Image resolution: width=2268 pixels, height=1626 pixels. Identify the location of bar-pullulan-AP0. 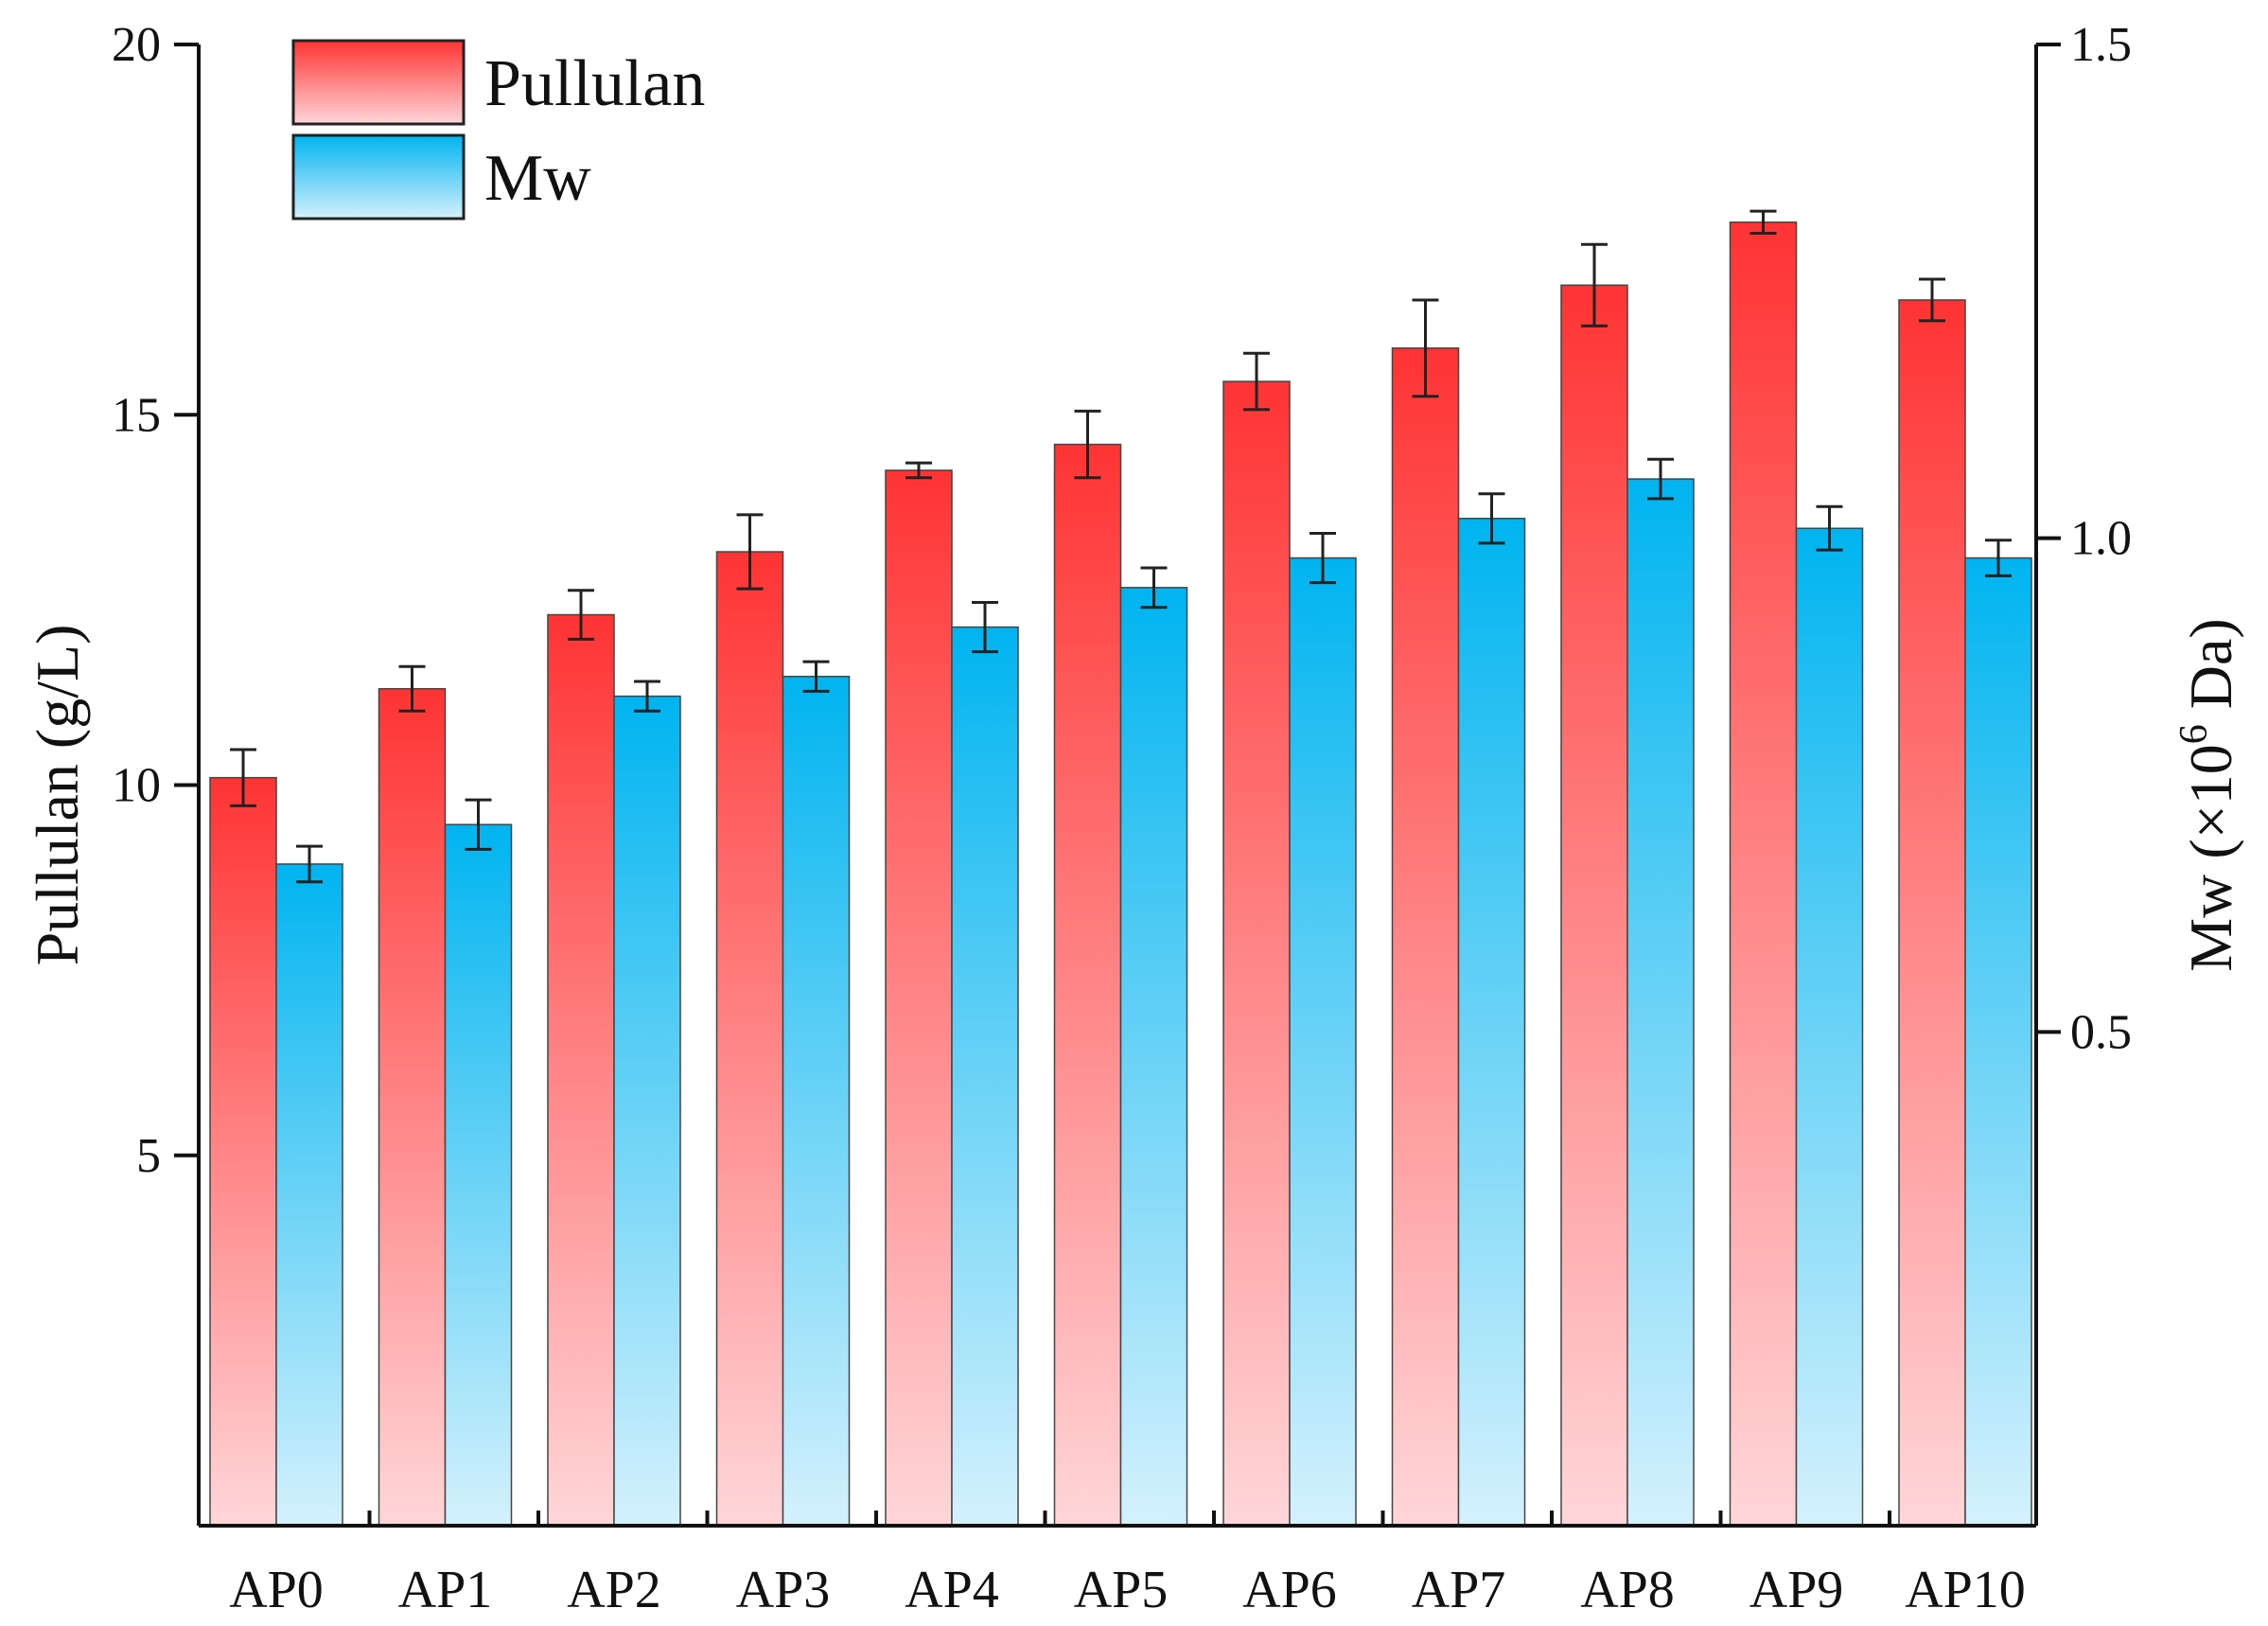
(243, 1151).